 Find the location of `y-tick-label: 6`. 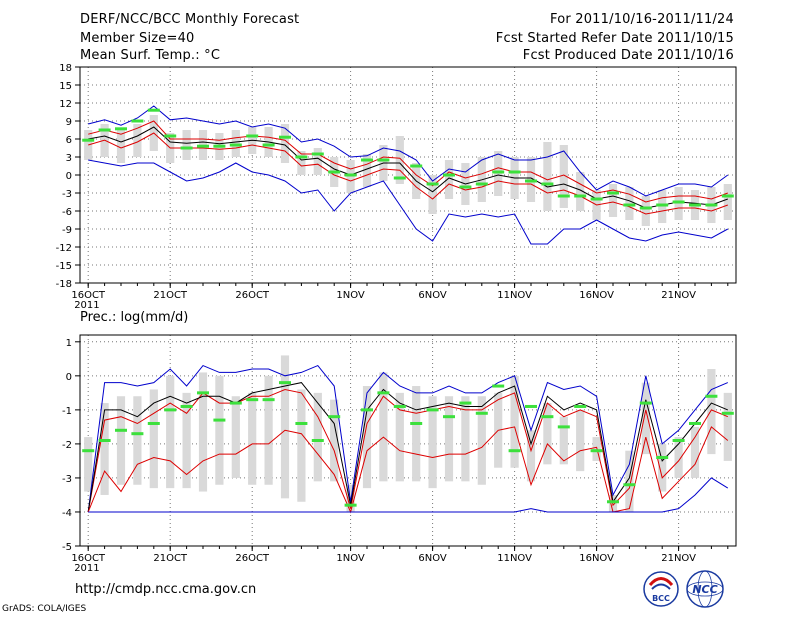

y-tick-label: 6 is located at coordinates (69, 140).